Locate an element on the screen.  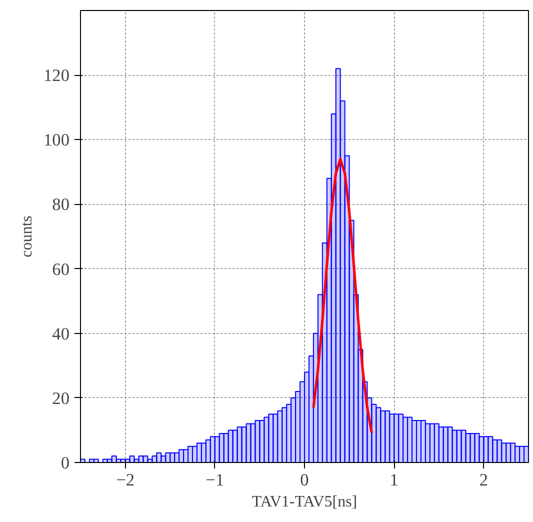
x-tick-label: 1 is located at coordinates (394, 480).